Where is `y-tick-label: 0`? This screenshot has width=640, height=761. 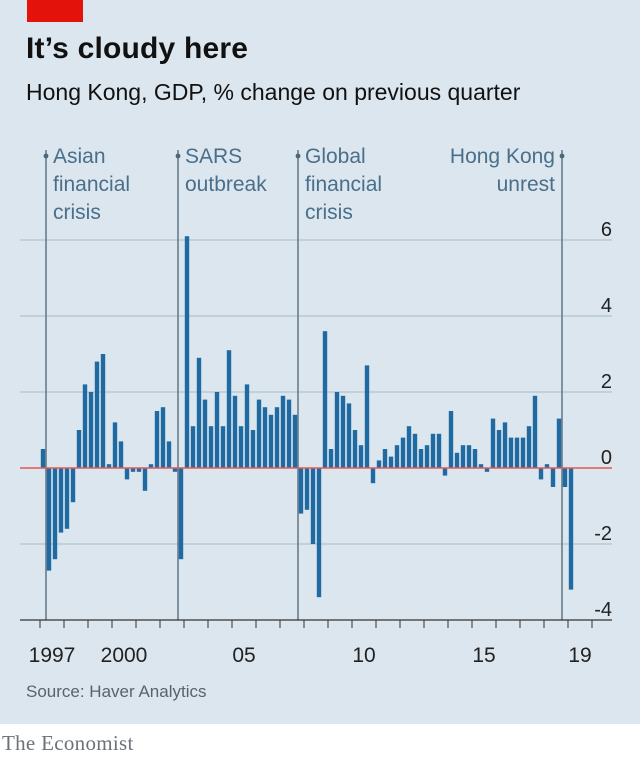 y-tick-label: 0 is located at coordinates (606, 458).